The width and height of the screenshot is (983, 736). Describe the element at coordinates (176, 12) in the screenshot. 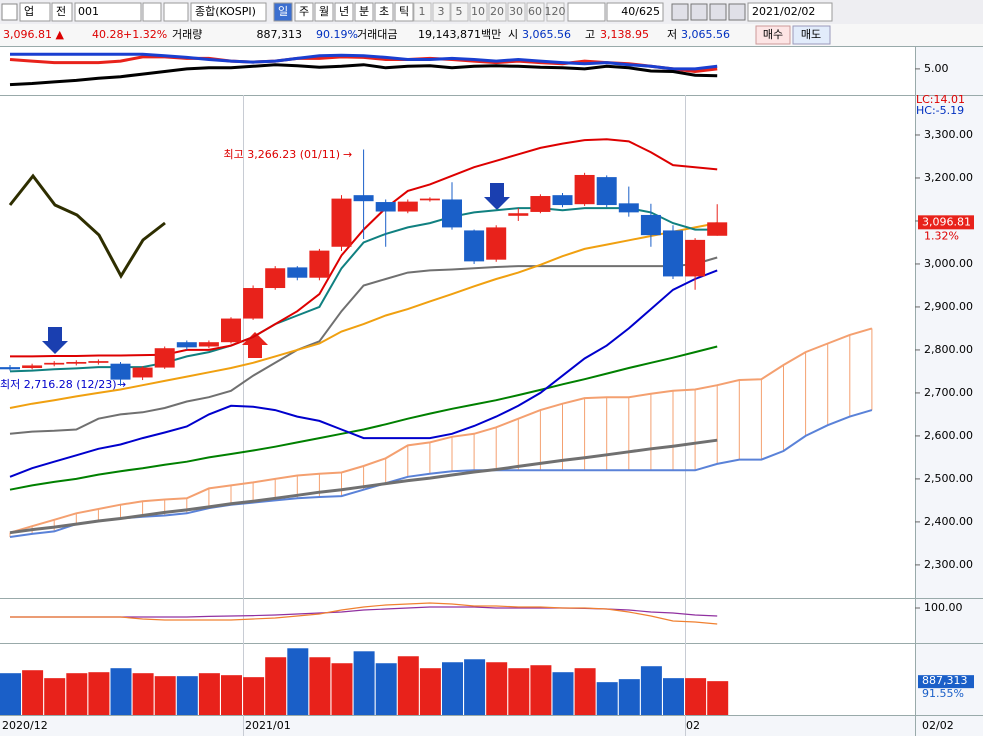

I see `sound-button` at that location.